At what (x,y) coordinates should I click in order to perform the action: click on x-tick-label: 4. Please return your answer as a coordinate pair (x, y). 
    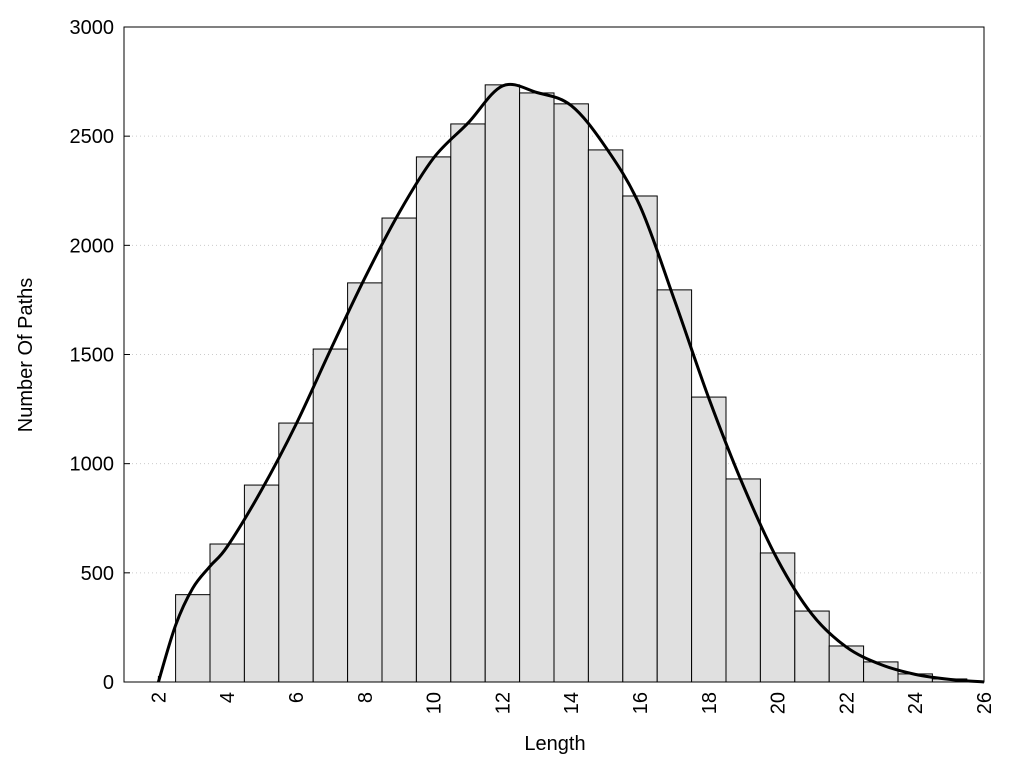
    Looking at the image, I should click on (228, 697).